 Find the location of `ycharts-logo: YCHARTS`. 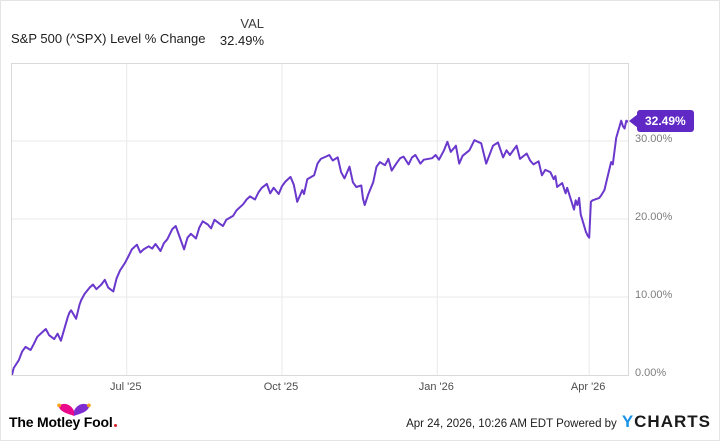

ycharts-logo: YCHARTS is located at coordinates (666, 422).